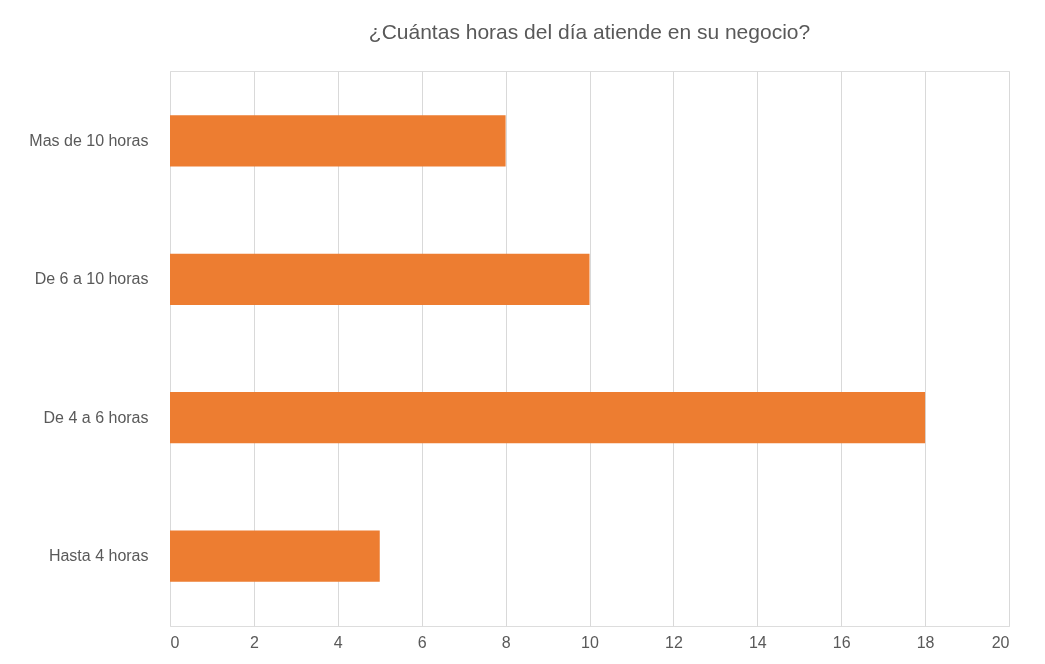 This screenshot has width=1045, height=664. I want to click on y-tick-label: Mas de 10 horas, so click(89, 140).